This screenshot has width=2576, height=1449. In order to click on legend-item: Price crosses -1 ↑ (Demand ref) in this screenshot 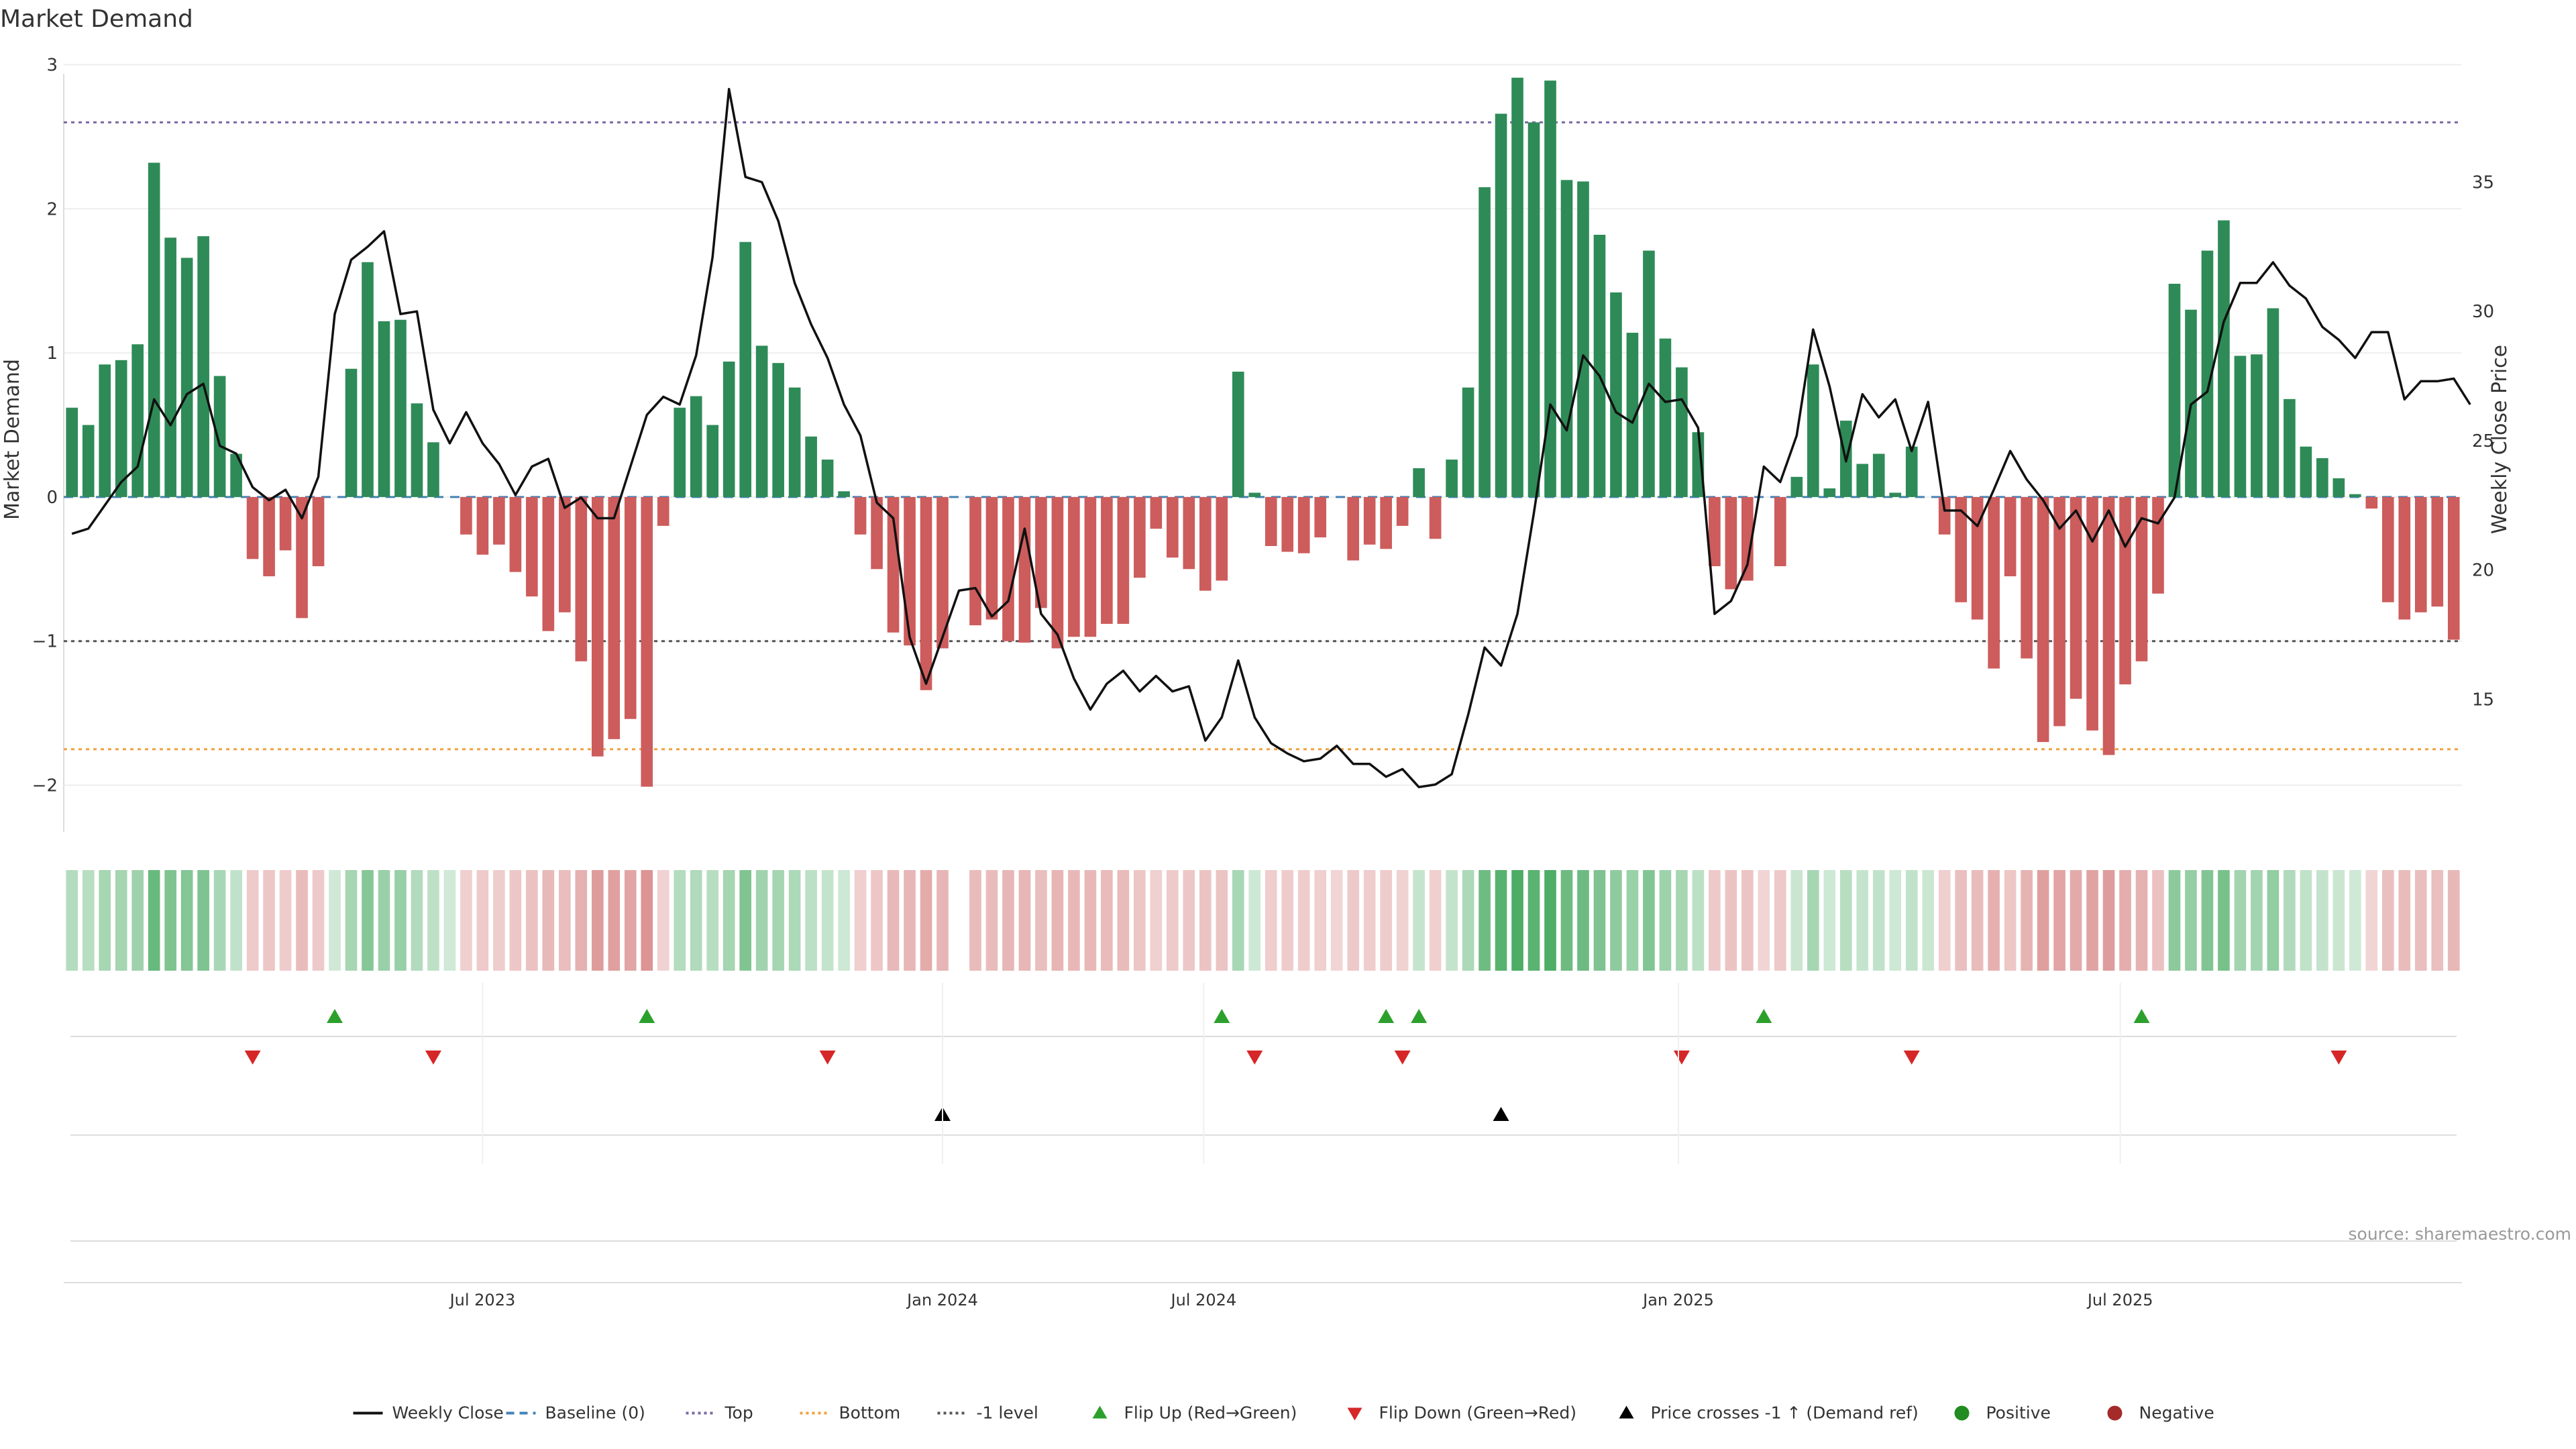, I will do `click(1769, 1413)`.